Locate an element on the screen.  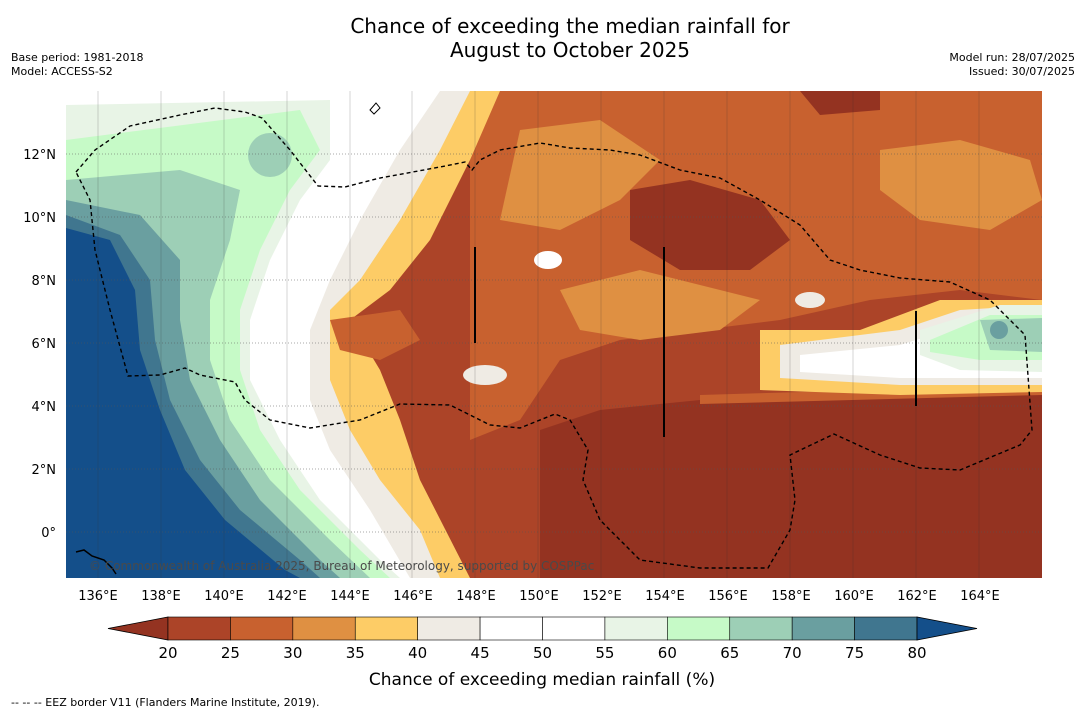
issued-date: Issued: 30/07/2025 is located at coordinates (1021, 71).